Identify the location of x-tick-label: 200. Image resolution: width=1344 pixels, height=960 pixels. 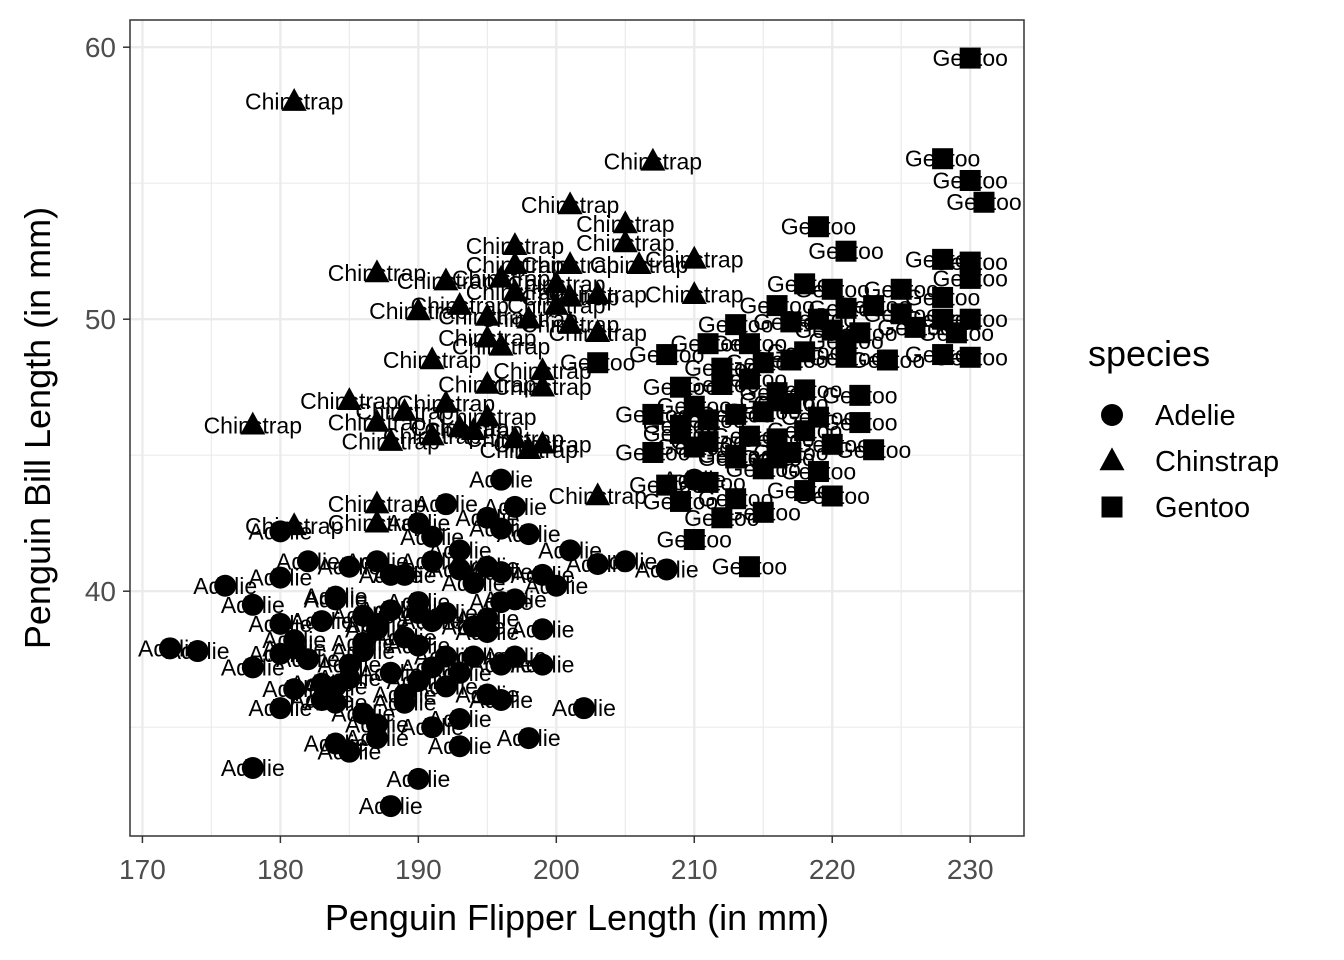
(556, 869).